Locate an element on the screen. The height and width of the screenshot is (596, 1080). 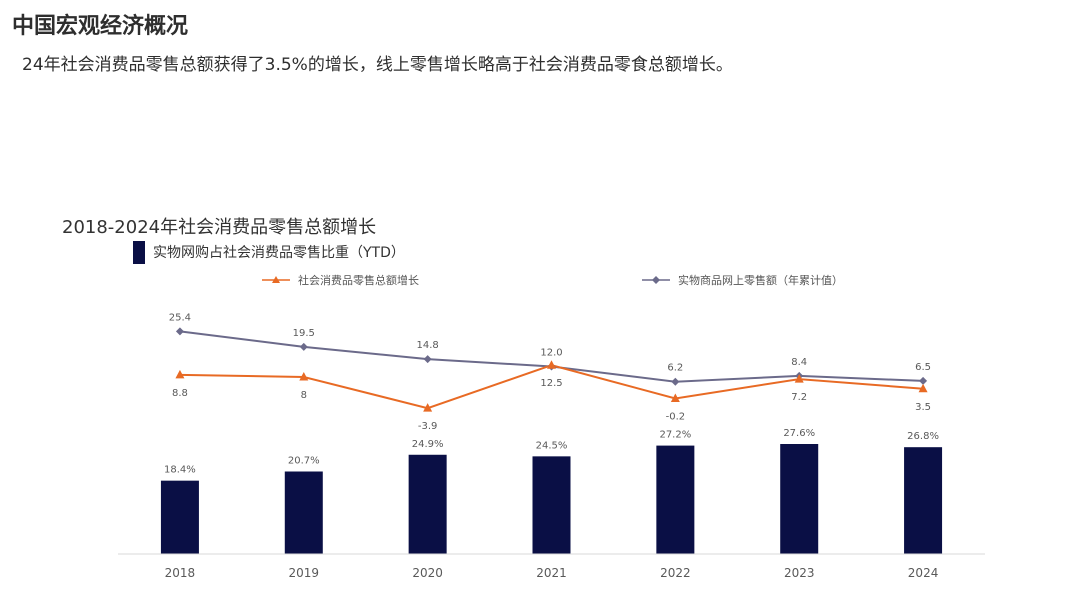
legend-online-label: 实物商品网上零售额（年累计值） is located at coordinates (760, 280).